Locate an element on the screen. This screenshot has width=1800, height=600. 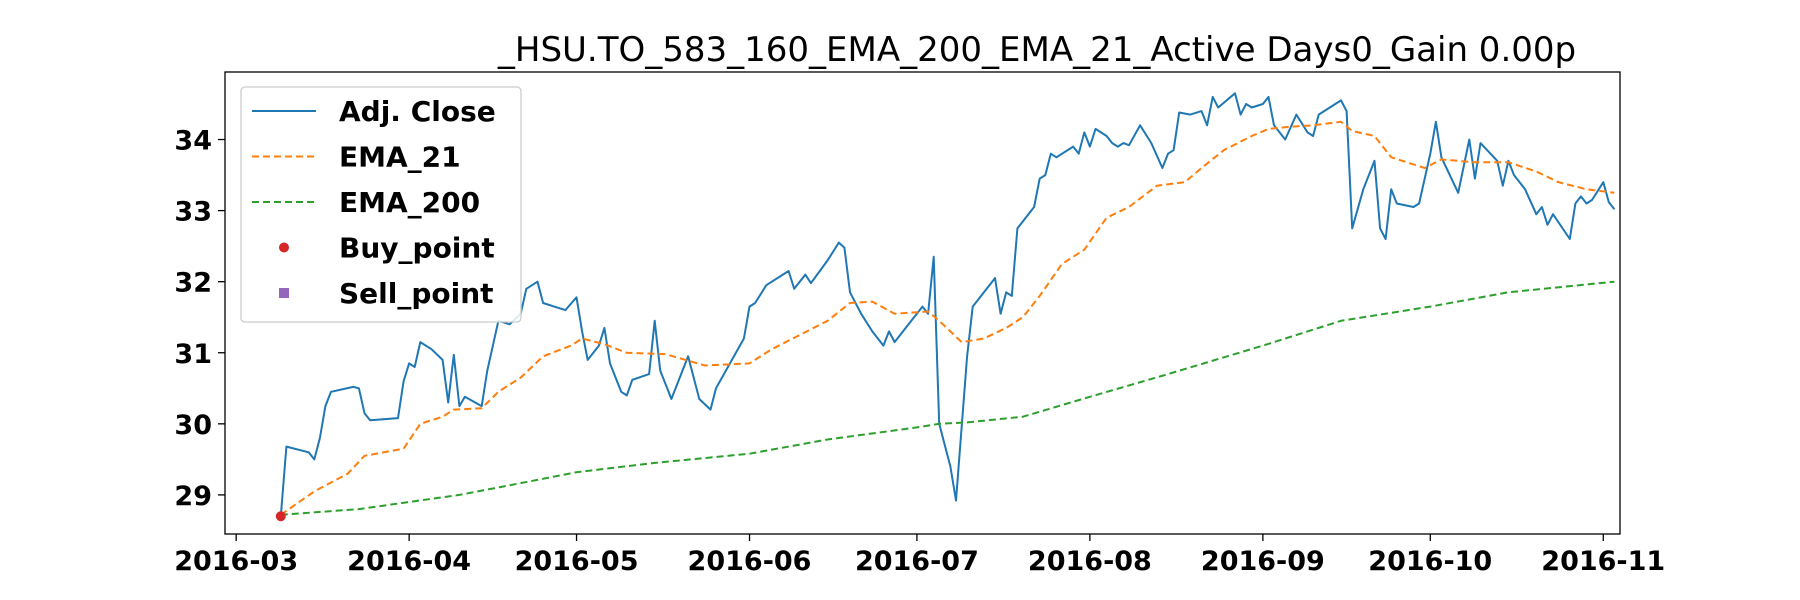
legend-item-buy-point: Buy_point is located at coordinates (387, 248).